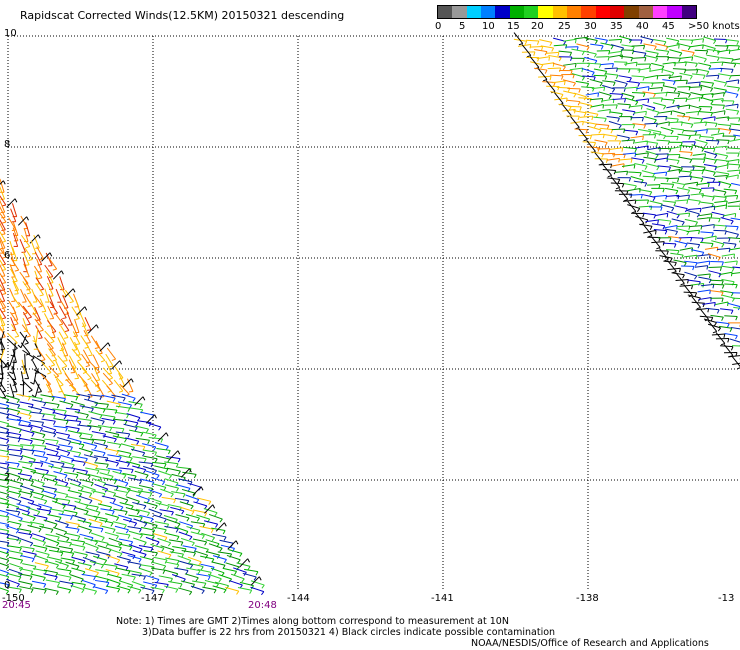 The width and height of the screenshot is (740, 650). I want to click on legend-label: 25, so click(564, 26).